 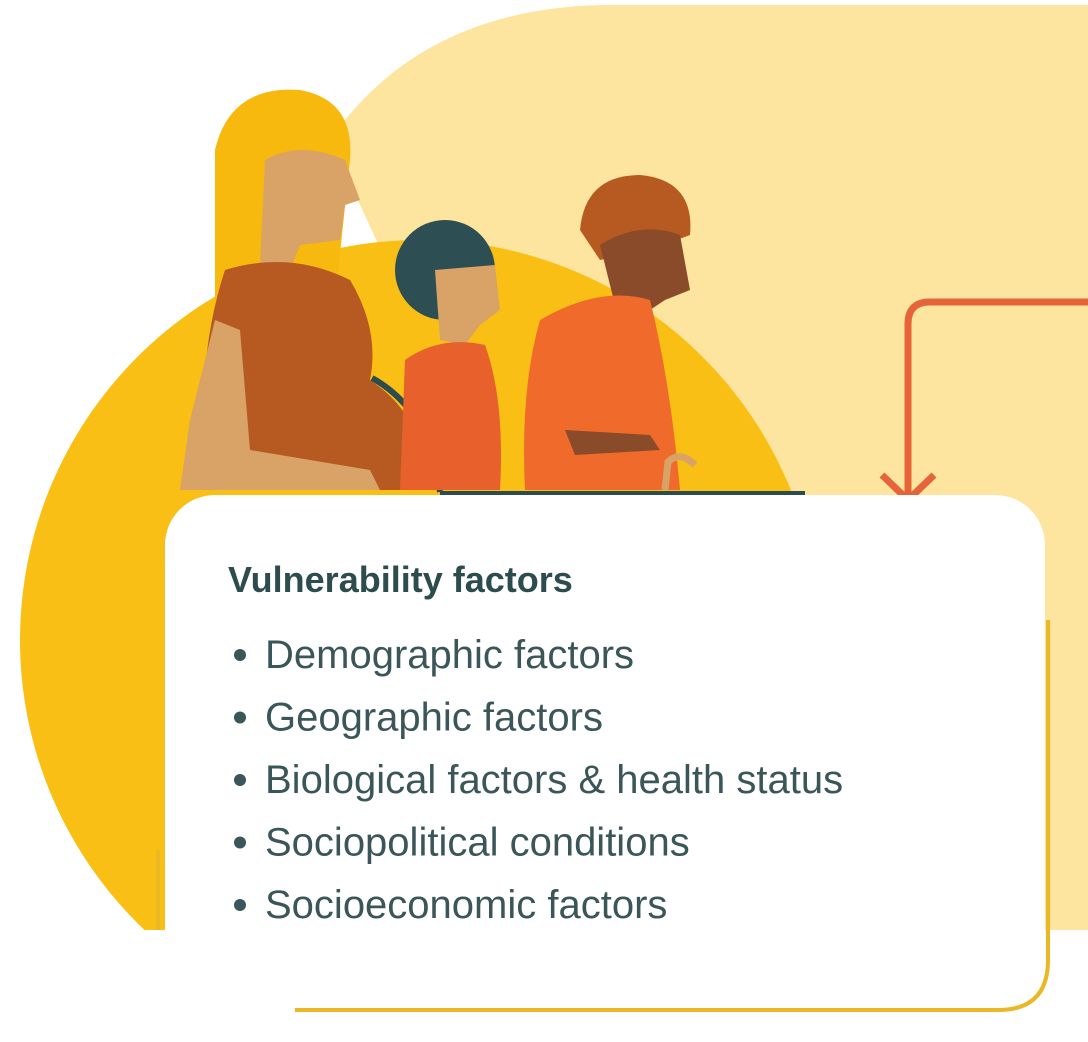 I want to click on arrow-line, so click(x=996, y=396).